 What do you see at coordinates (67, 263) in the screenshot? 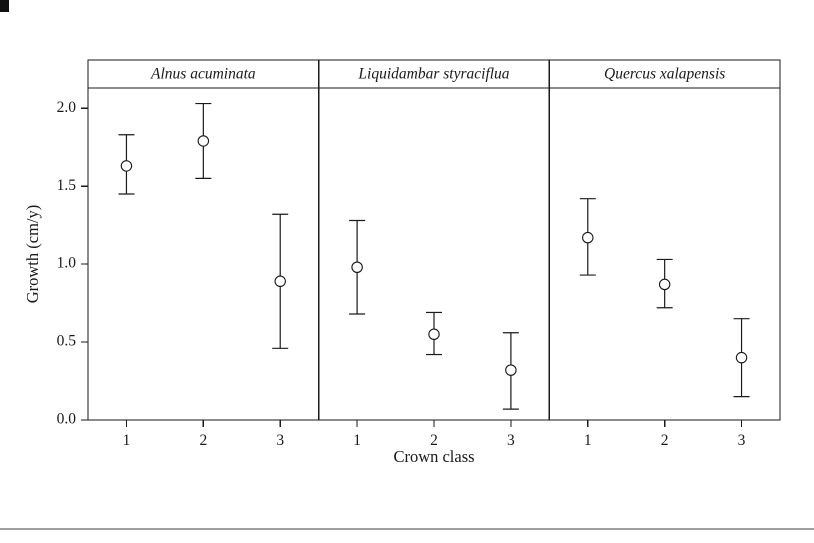
I see `y-tick-label: 1.0` at bounding box center [67, 263].